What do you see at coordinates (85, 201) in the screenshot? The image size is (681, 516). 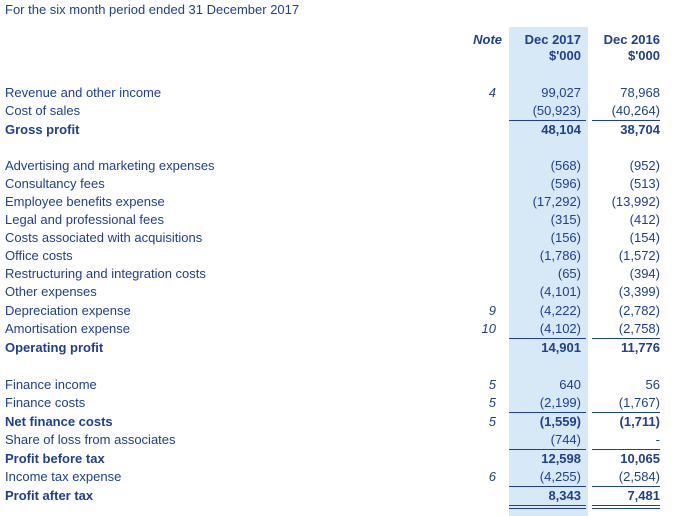 I see `row-label: Employee benefits expense` at bounding box center [85, 201].